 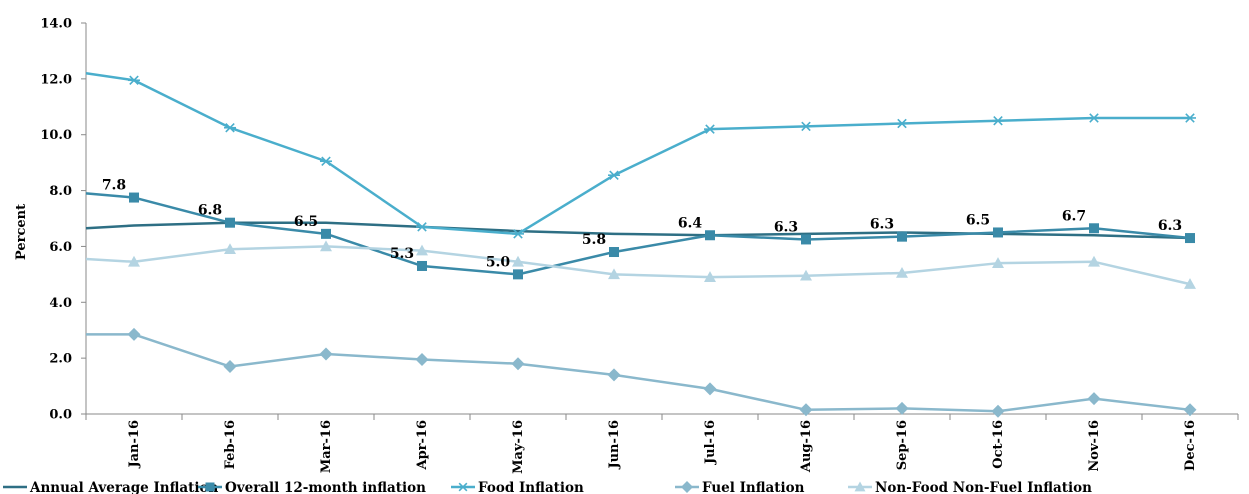 What do you see at coordinates (690, 223) in the screenshot?
I see `data-label: 6.4` at bounding box center [690, 223].